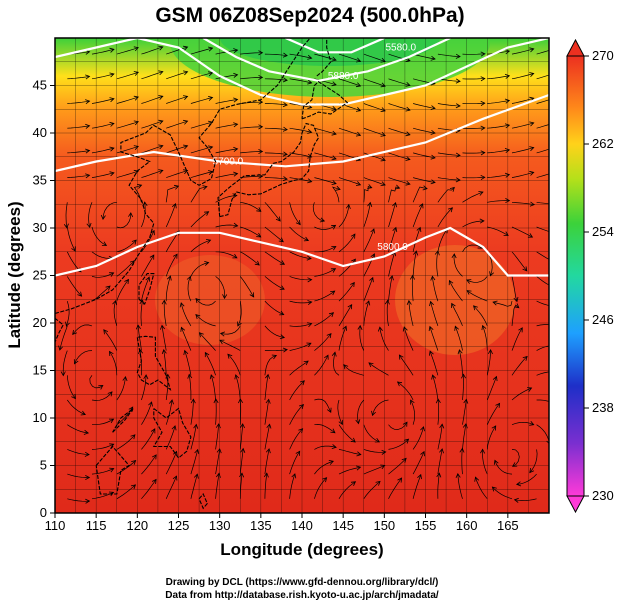 This screenshot has height=605, width=619. I want to click on coastline, so click(123, 420).